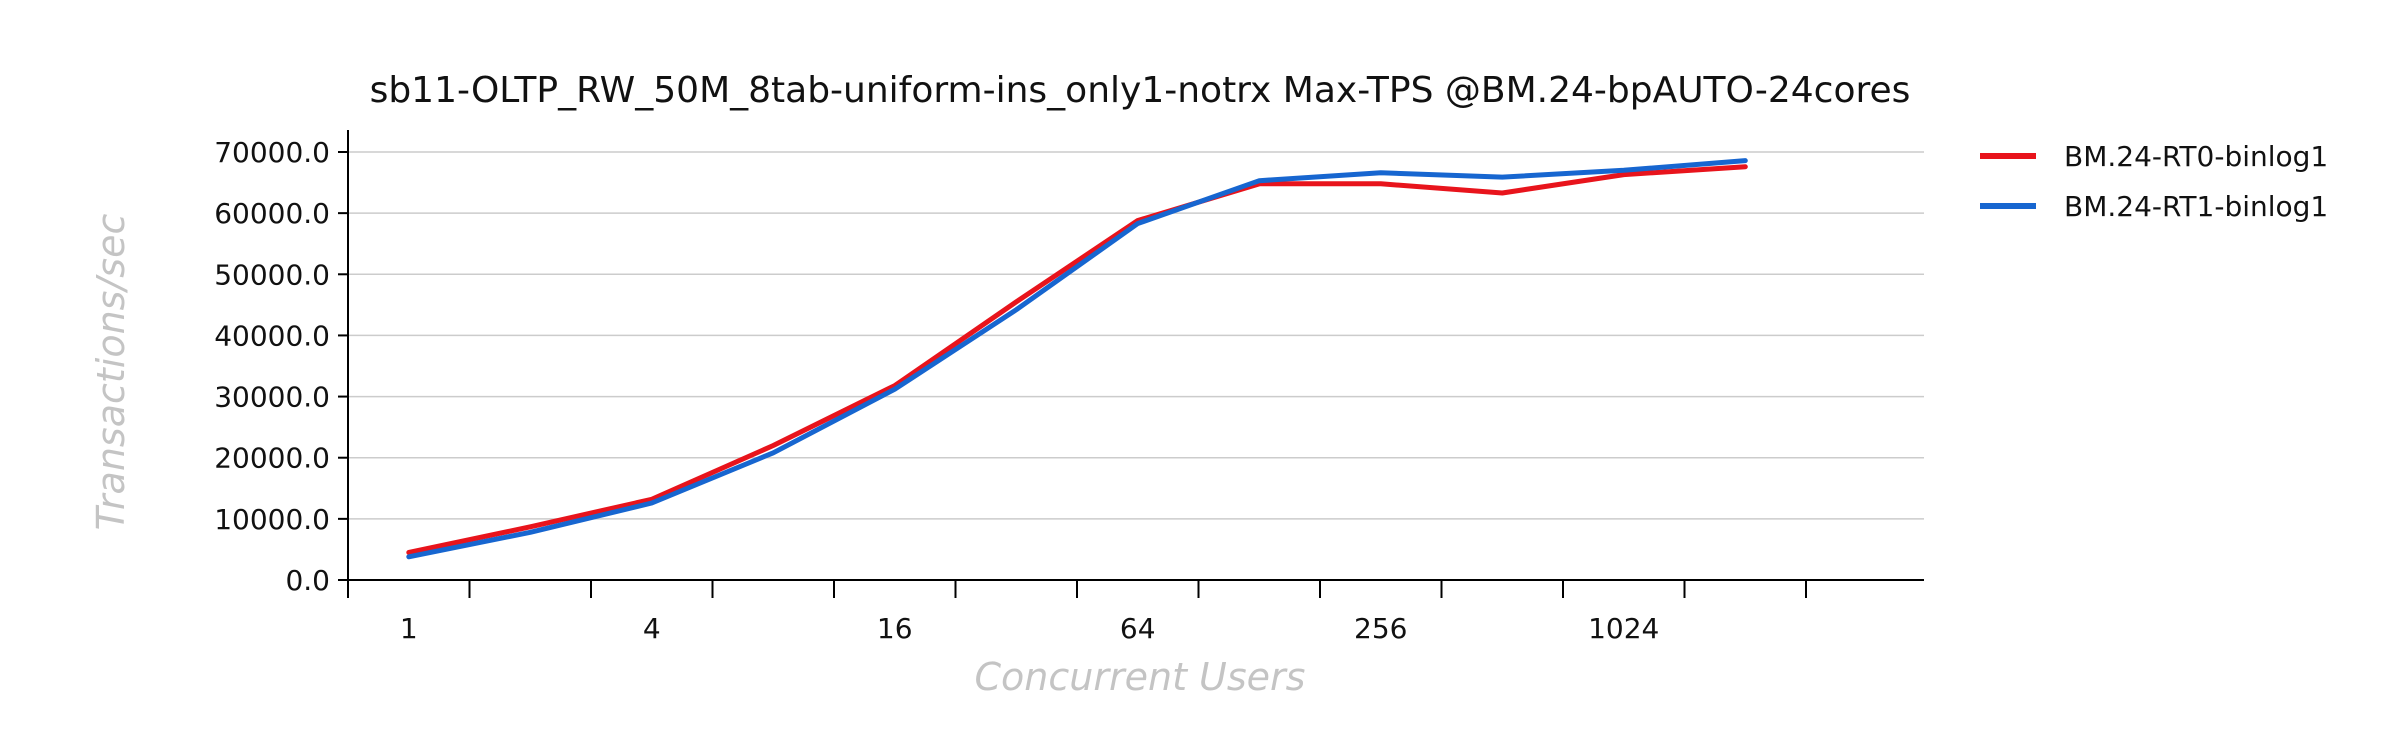 The image size is (2400, 748). I want to click on y-tick-label: 50000.0, so click(272, 274).